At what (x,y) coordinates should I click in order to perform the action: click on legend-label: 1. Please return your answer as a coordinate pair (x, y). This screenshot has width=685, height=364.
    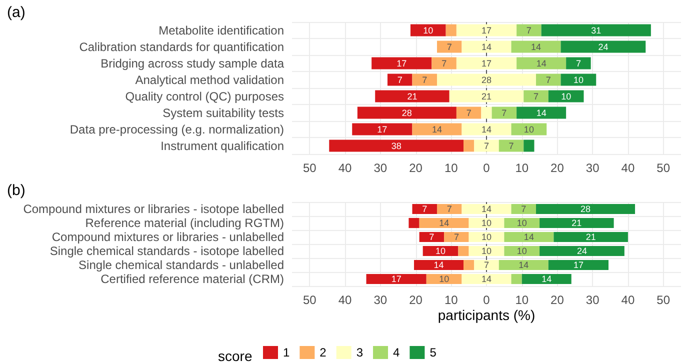
    Looking at the image, I should click on (286, 353).